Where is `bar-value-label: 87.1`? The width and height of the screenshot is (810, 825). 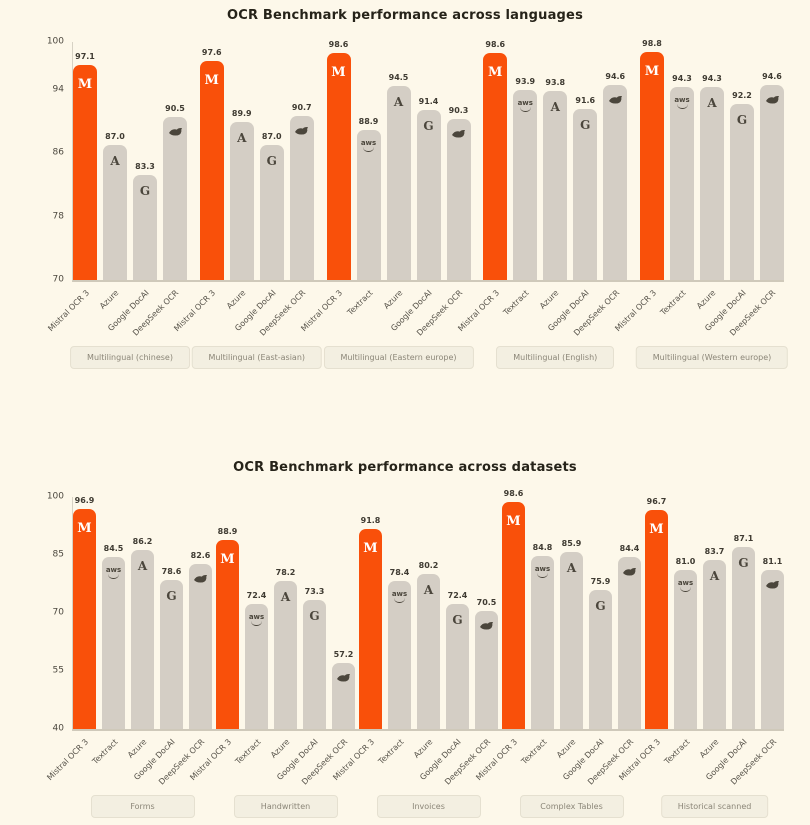
bar-value-label: 87.1 is located at coordinates (743, 538).